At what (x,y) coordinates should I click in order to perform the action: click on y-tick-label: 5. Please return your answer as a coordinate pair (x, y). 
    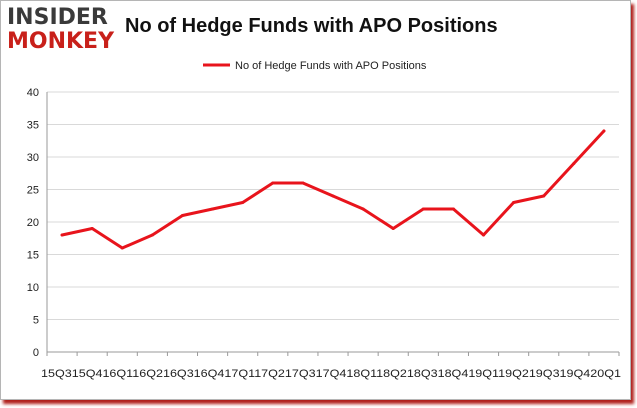
    Looking at the image, I should click on (36, 321).